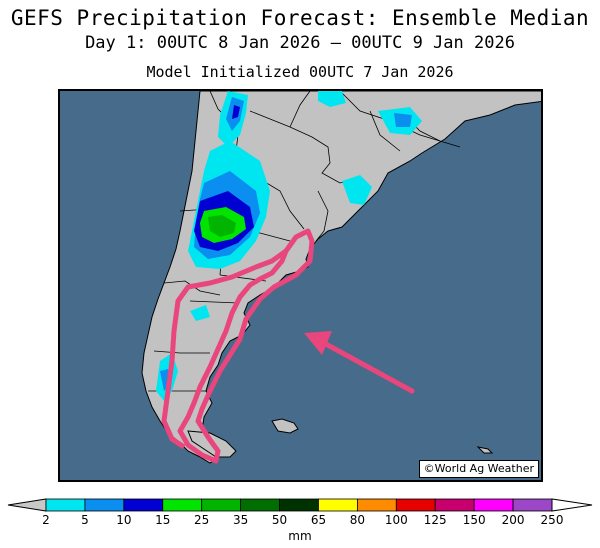 Image resolution: width=600 pixels, height=548 pixels. I want to click on colorbar-tick-label: 65, so click(318, 520).